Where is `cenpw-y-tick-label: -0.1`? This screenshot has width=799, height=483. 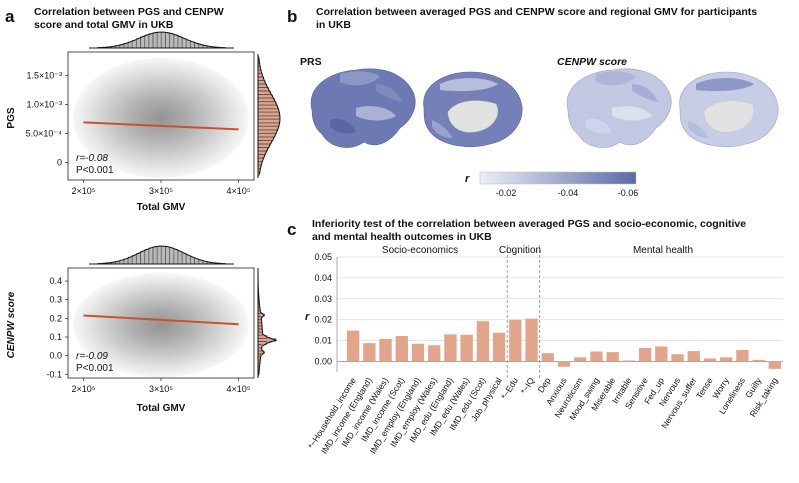 cenpw-y-tick-label: -0.1 is located at coordinates (54, 374).